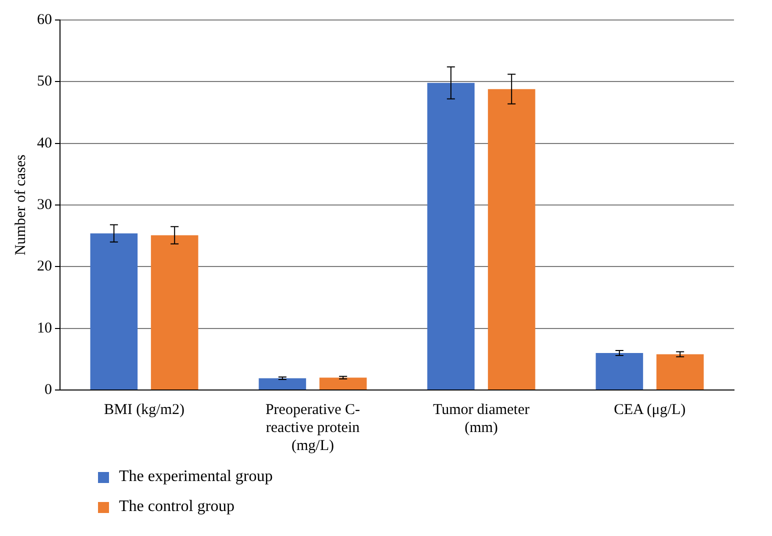  I want to click on x-tick-label: Tumor diameter (mm), so click(481, 419).